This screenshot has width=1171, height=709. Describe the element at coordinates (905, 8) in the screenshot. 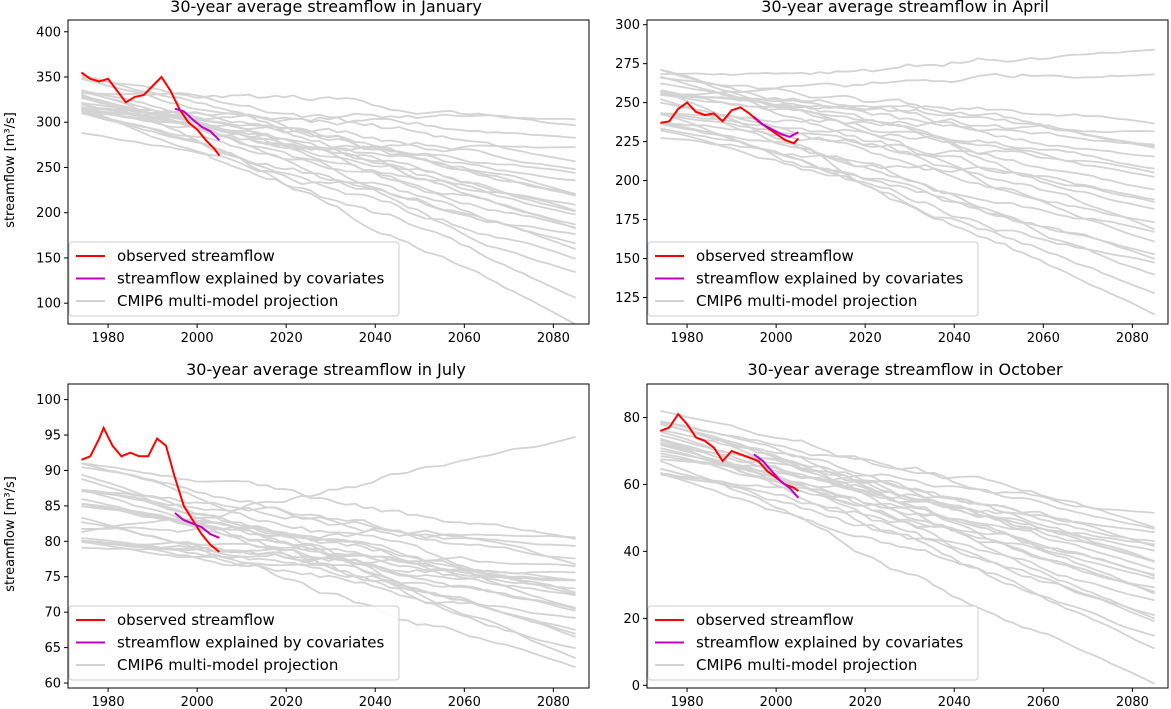

I see `chart-title: 30-year average streamflow in April` at that location.